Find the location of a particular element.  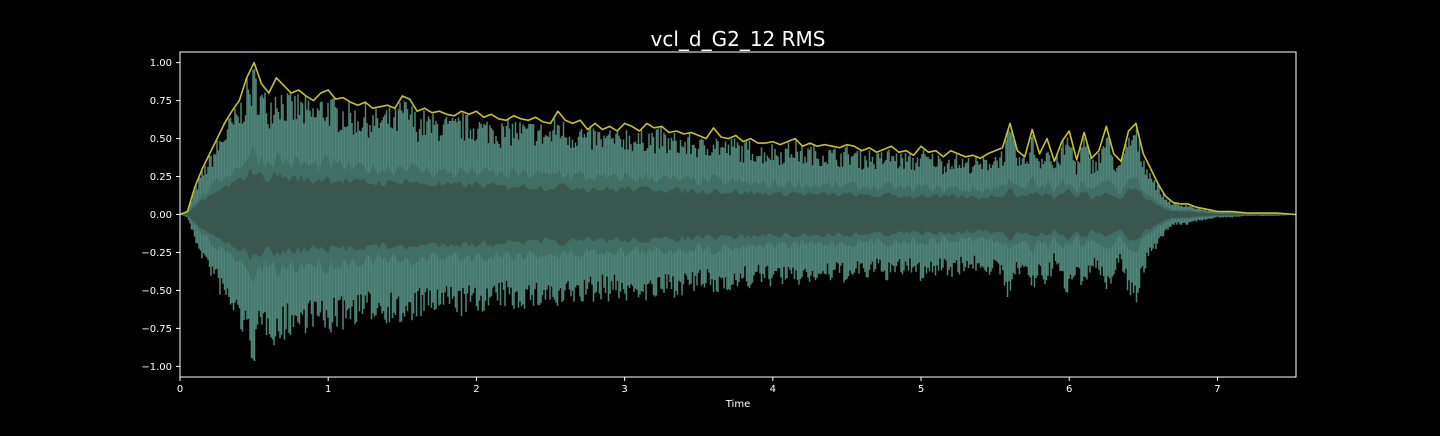

x-tick-label: 1 is located at coordinates (328, 389).